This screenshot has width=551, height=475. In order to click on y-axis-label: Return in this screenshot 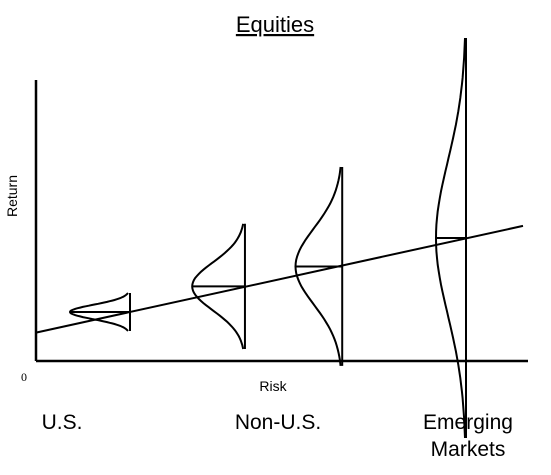, I will do `click(12, 196)`.